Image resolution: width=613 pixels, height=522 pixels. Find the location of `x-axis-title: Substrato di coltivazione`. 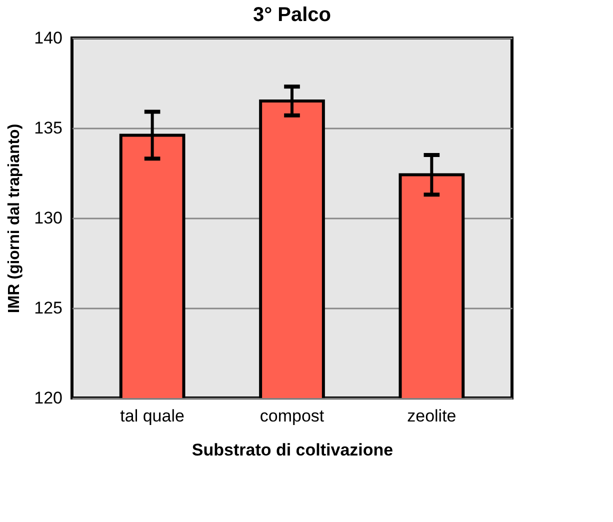

x-axis-title: Substrato di coltivazione is located at coordinates (293, 450).